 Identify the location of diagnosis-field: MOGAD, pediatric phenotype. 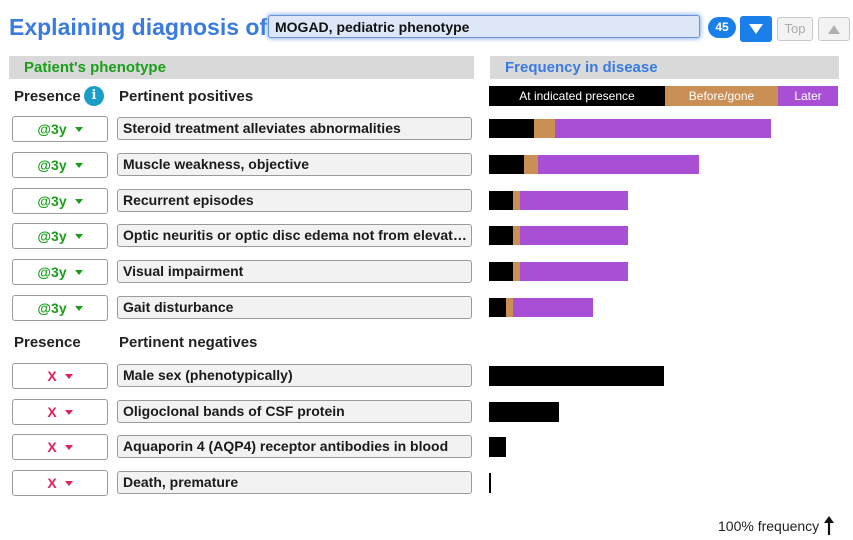
(484, 26).